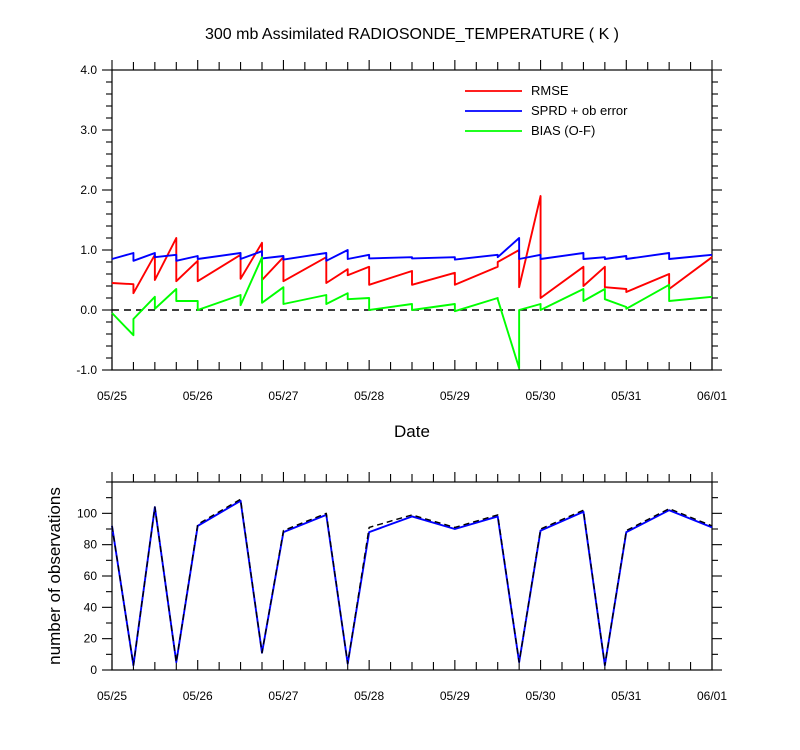 This screenshot has width=800, height=750. I want to click on series-line-rmse, so click(412, 247).